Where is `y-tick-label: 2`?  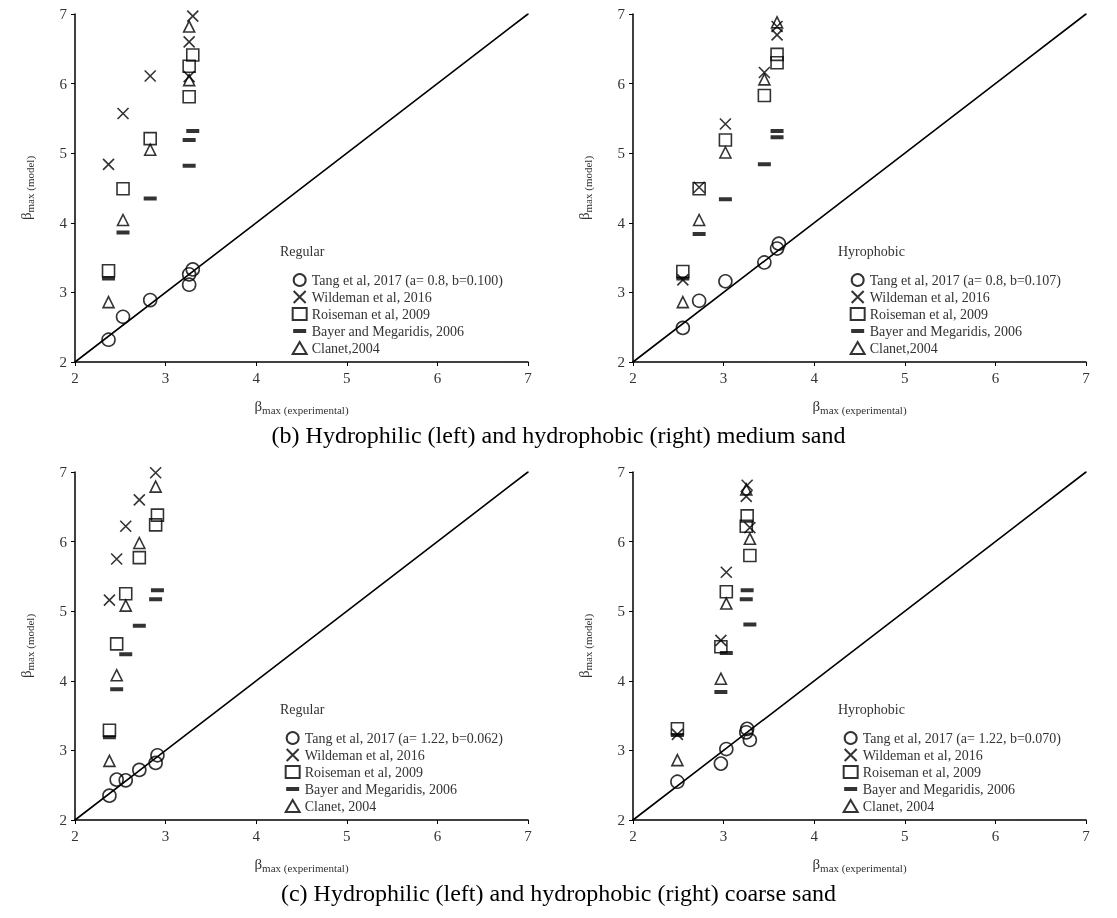 y-tick-label: 2 is located at coordinates (621, 362).